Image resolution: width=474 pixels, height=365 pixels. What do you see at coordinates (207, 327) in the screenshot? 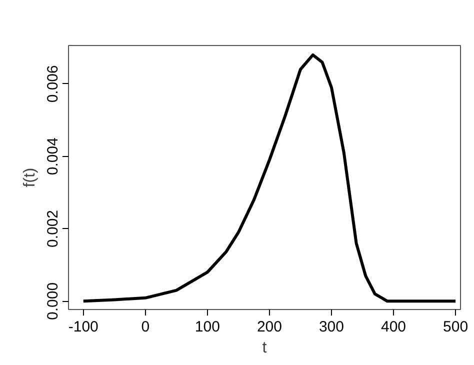
I see `x-tick-label: 100` at bounding box center [207, 327].